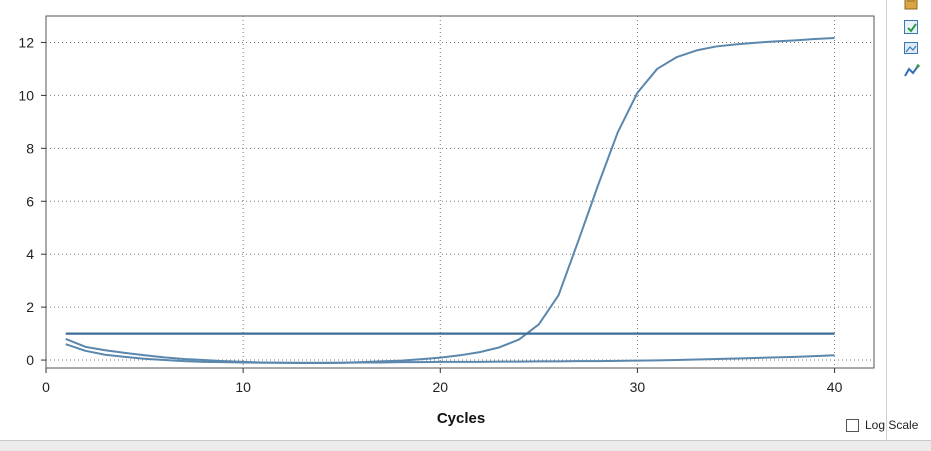 The image size is (931, 451). Describe the element at coordinates (30, 201) in the screenshot. I see `y-tick-label: 6` at that location.